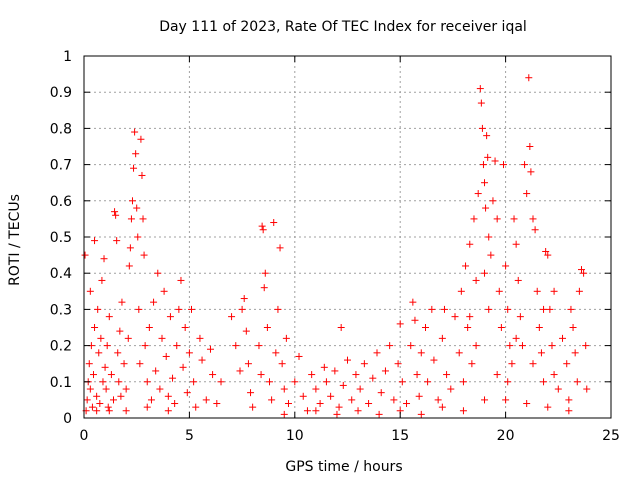  Describe the element at coordinates (400, 436) in the screenshot. I see `x-tick-label: 15` at that location.